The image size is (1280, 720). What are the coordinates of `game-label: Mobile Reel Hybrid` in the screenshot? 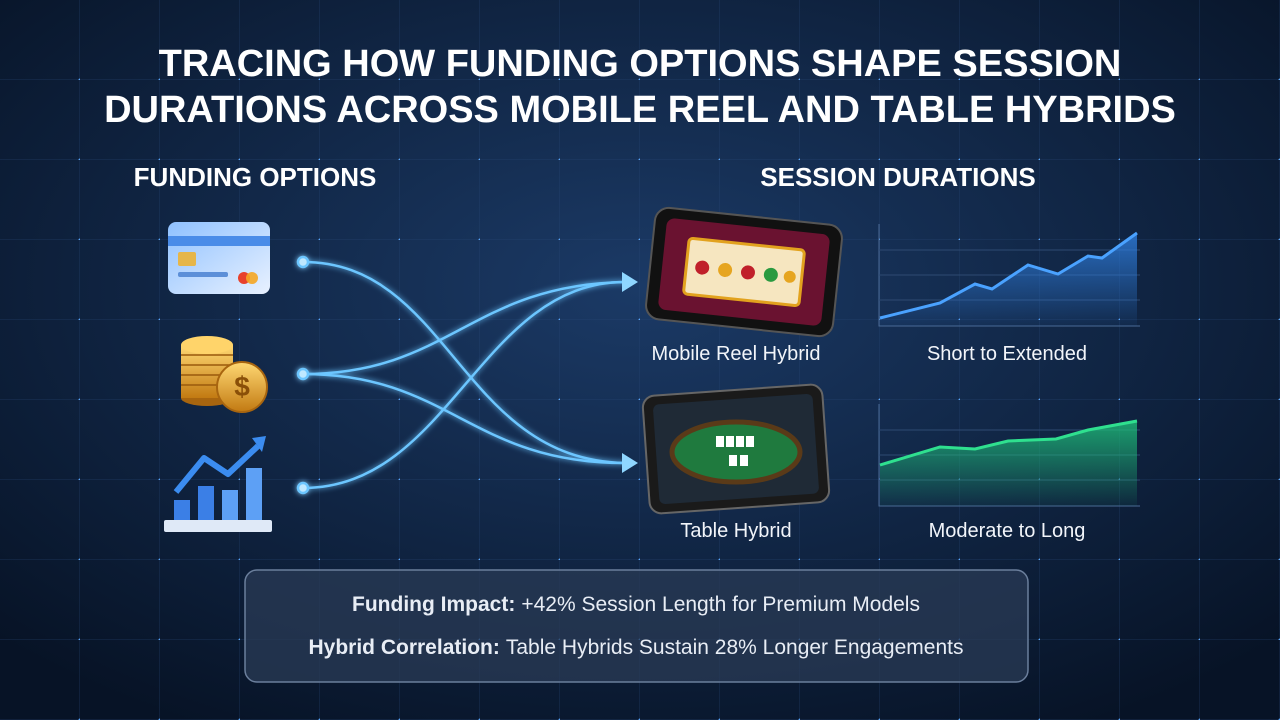 It's located at (736, 354).